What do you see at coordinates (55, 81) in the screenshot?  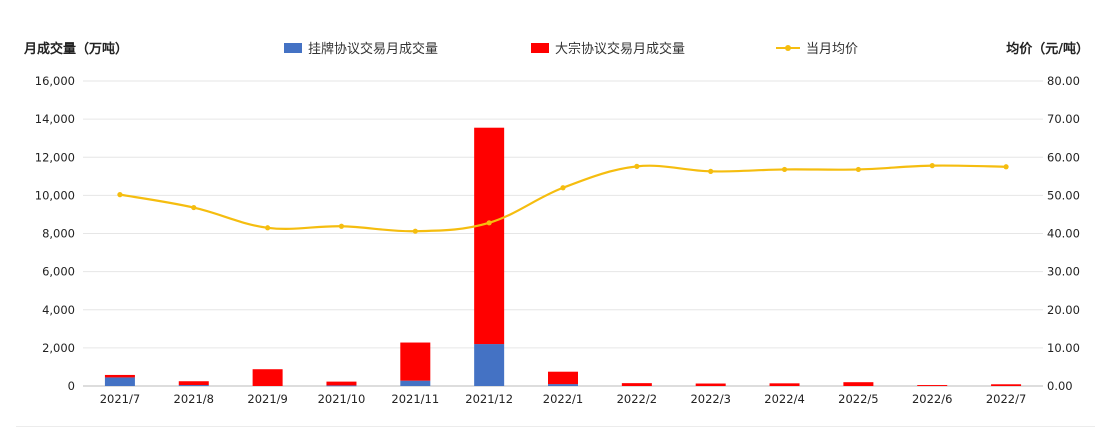 I see `left-tick-label: 16,000` at bounding box center [55, 81].